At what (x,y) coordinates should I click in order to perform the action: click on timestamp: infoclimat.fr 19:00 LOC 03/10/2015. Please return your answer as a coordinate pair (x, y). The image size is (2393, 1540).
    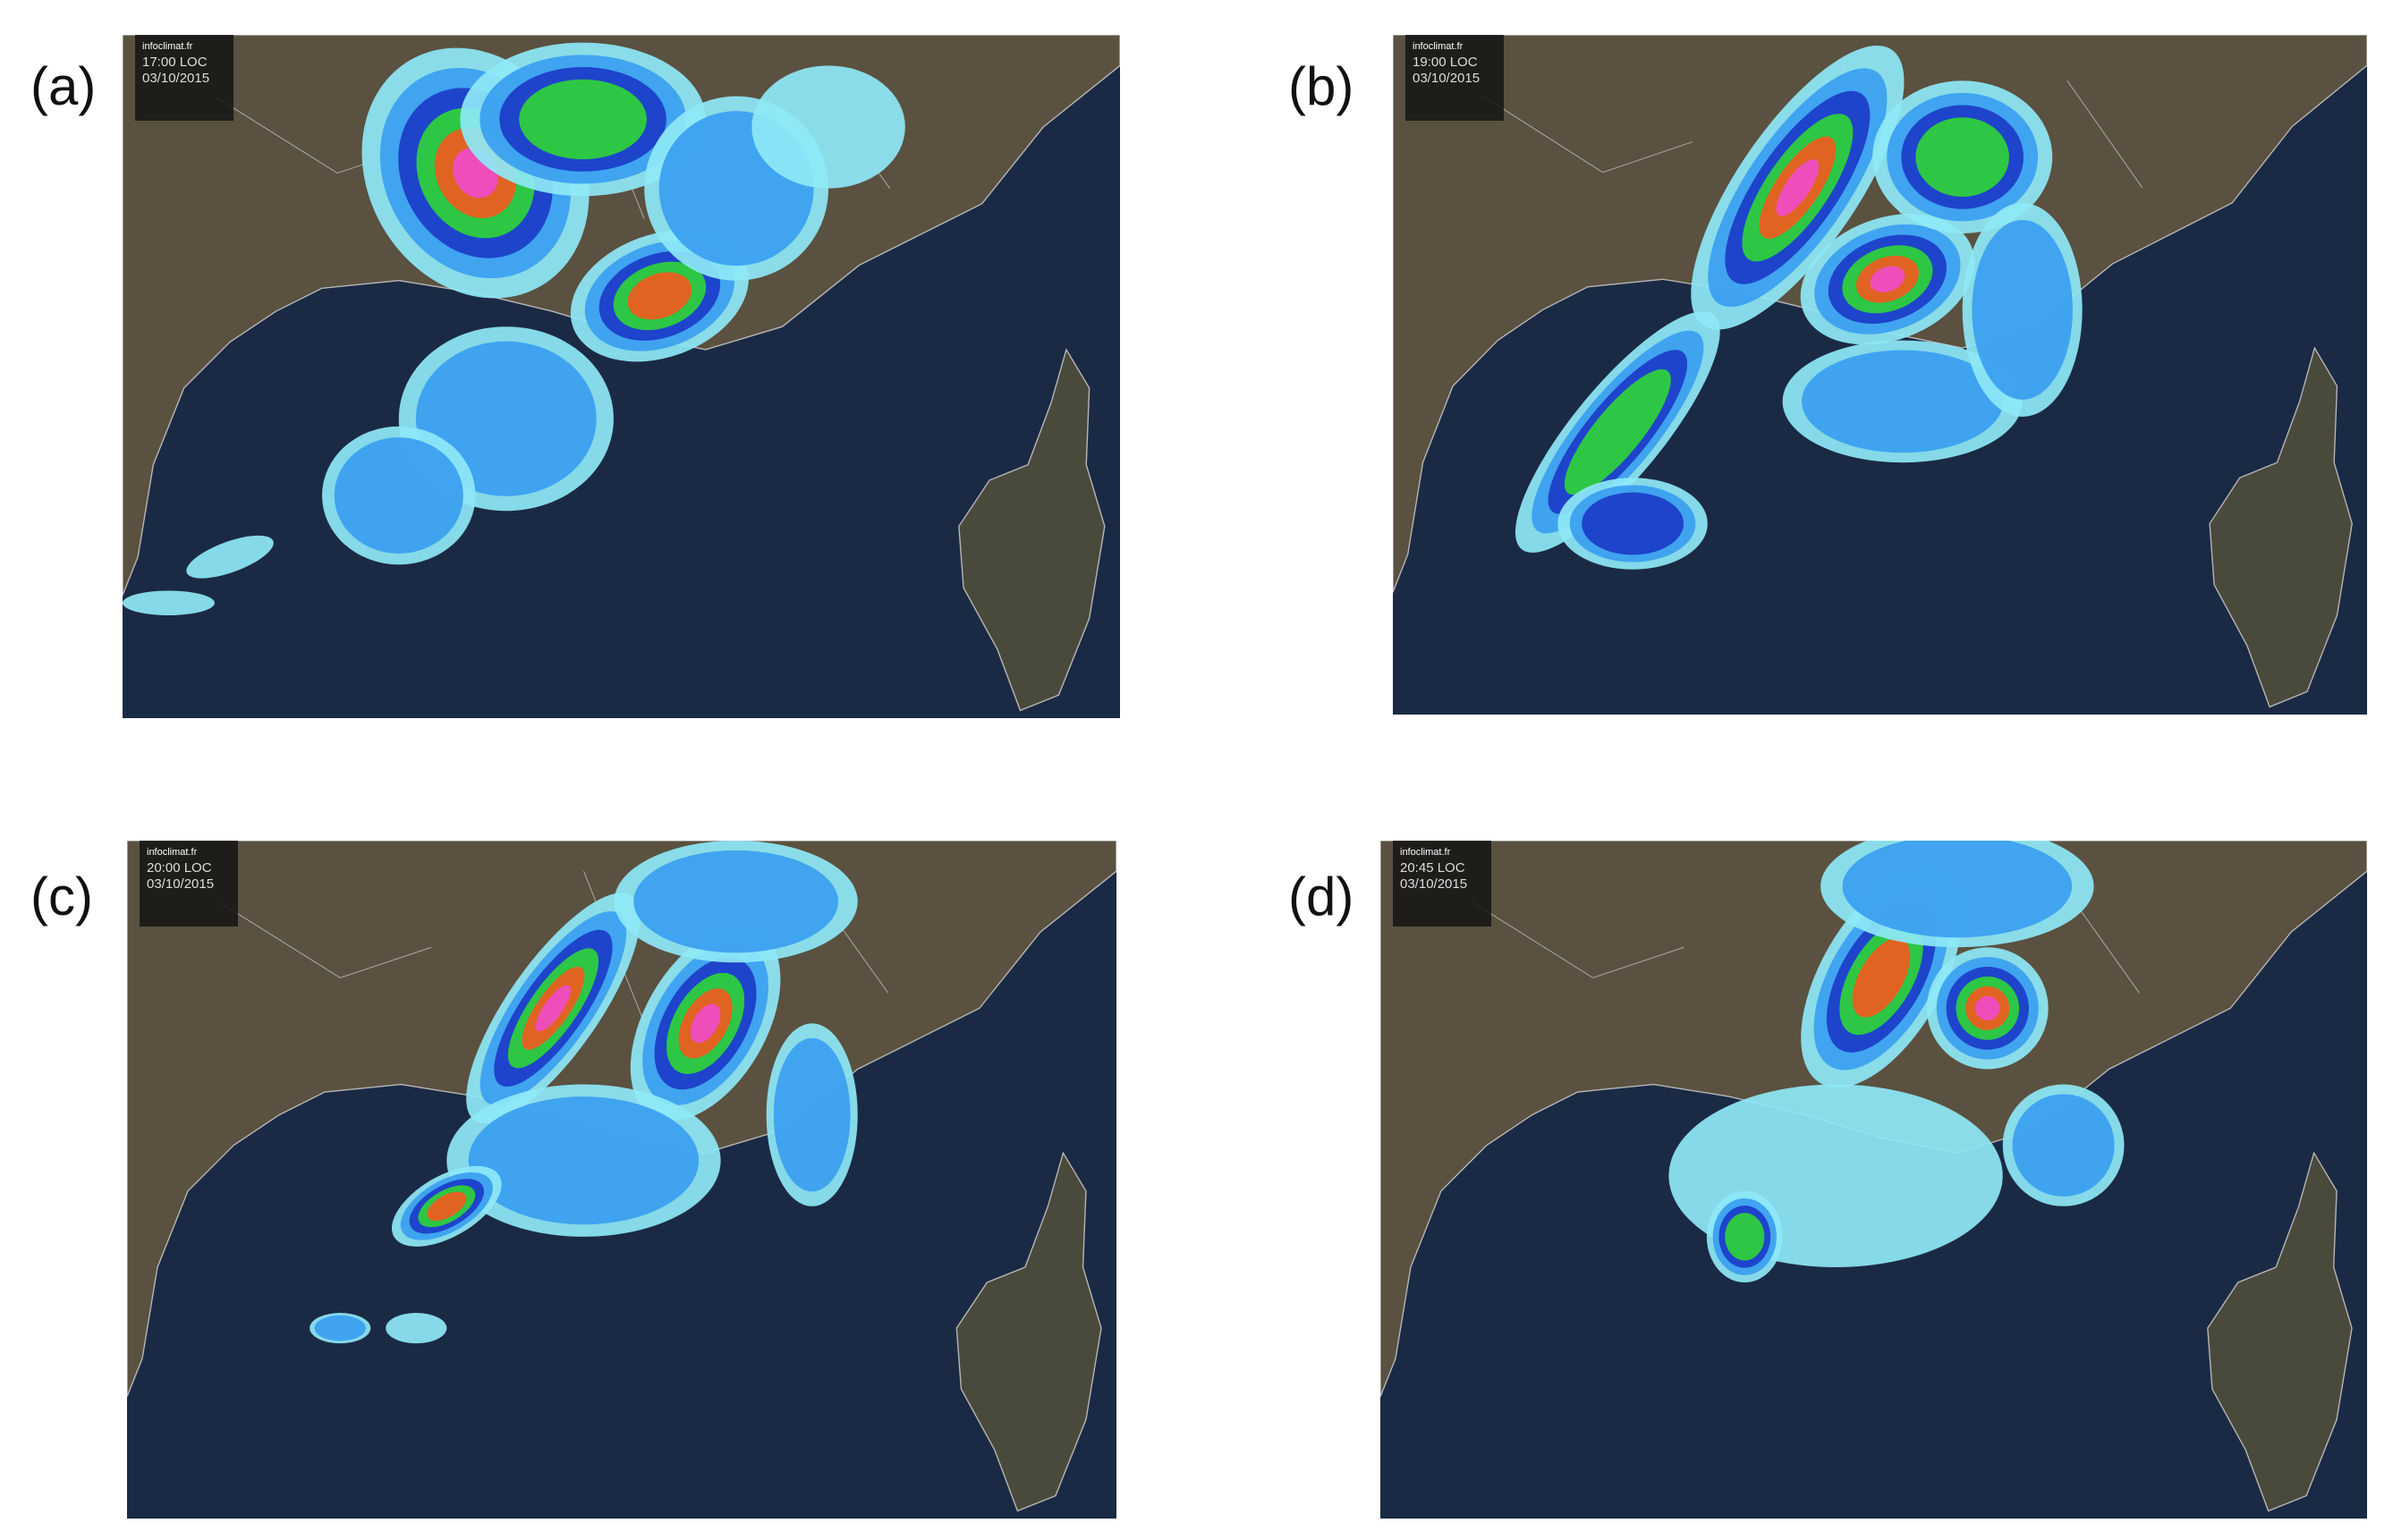
    Looking at the image, I should click on (1454, 78).